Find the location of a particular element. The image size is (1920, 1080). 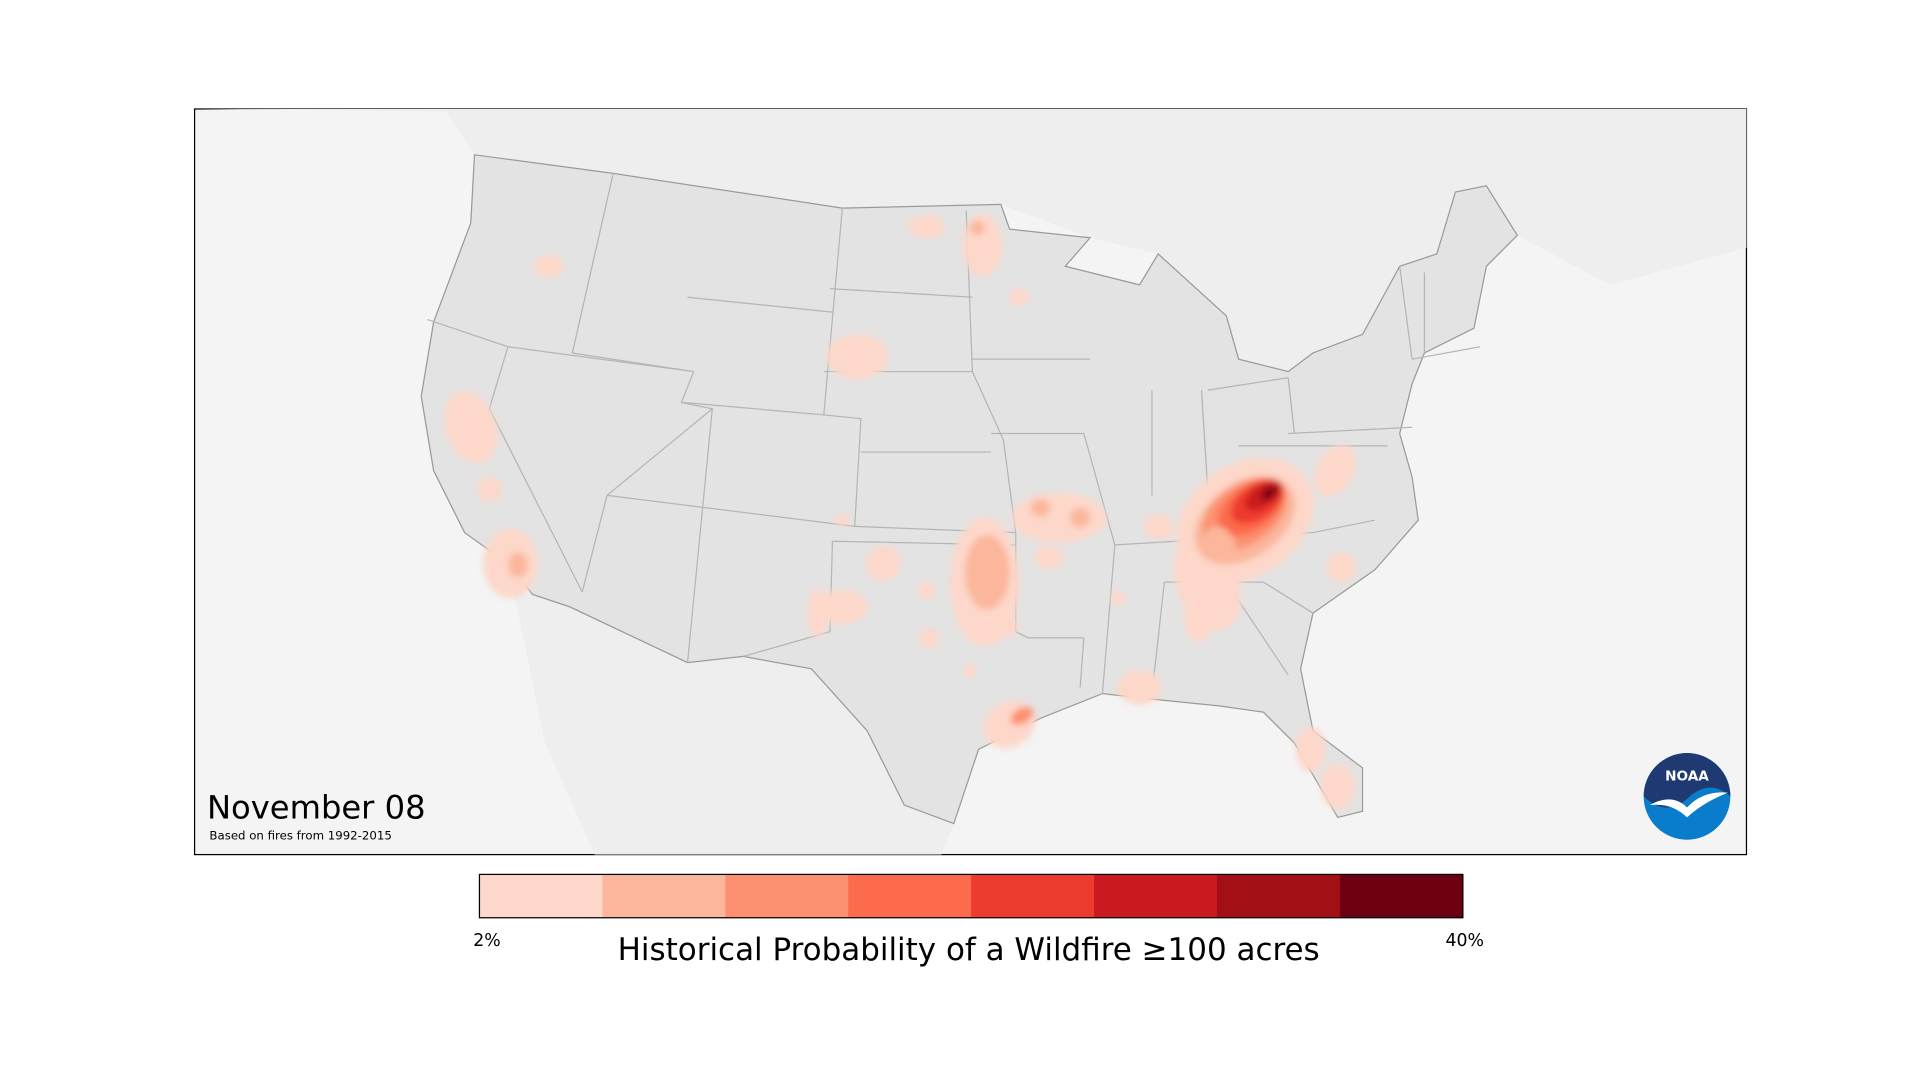

noaa-logo-text: NOAA is located at coordinates (1687, 776).